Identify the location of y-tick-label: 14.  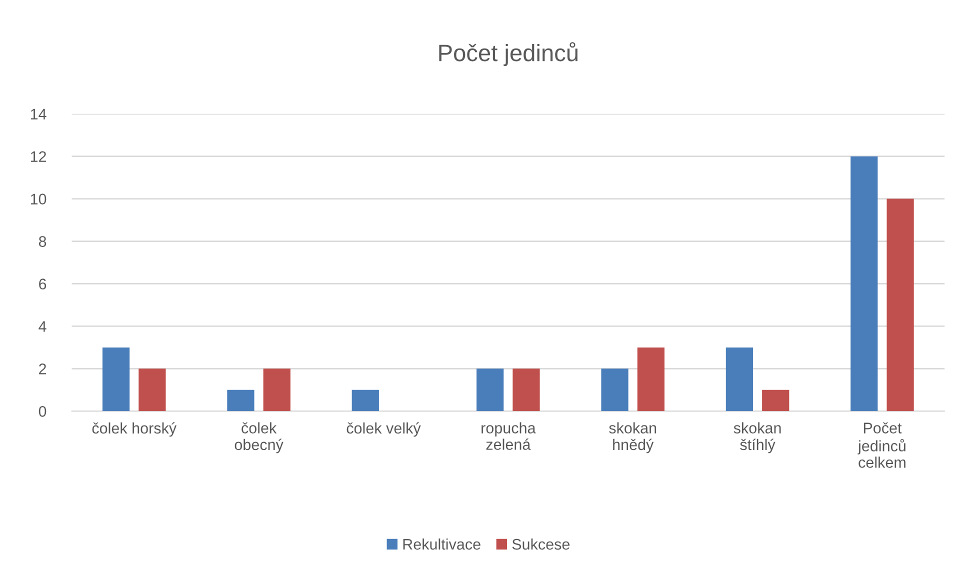
(38, 114).